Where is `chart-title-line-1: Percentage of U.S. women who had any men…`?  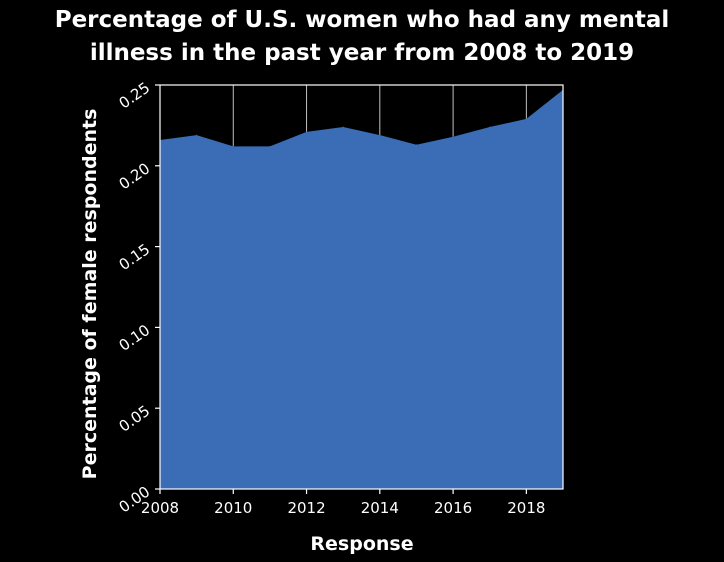
chart-title-line-1: Percentage of U.S. women who had any men… is located at coordinates (362, 20).